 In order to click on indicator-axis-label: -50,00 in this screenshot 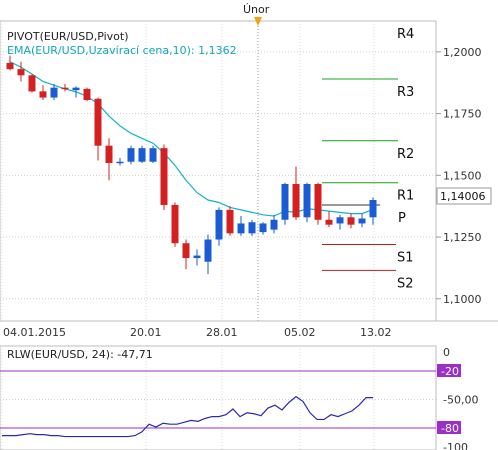, I will do `click(460, 400)`.